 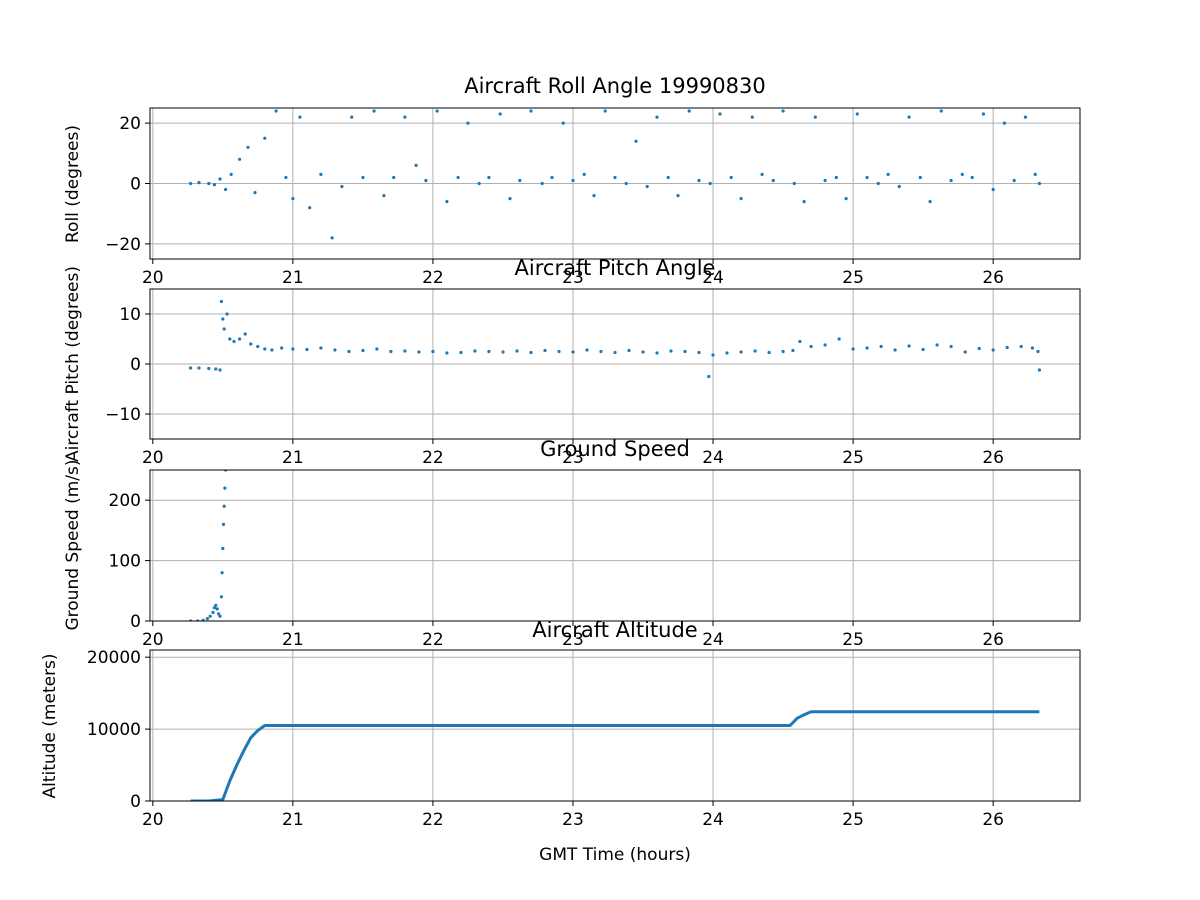 What do you see at coordinates (615, 545) in the screenshot?
I see `ground-speed-axes-frame` at bounding box center [615, 545].